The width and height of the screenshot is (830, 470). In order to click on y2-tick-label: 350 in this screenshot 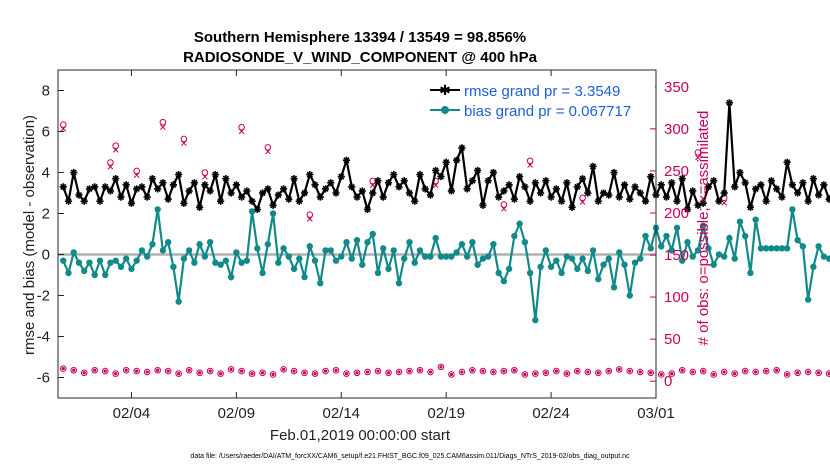, I will do `click(676, 87)`.